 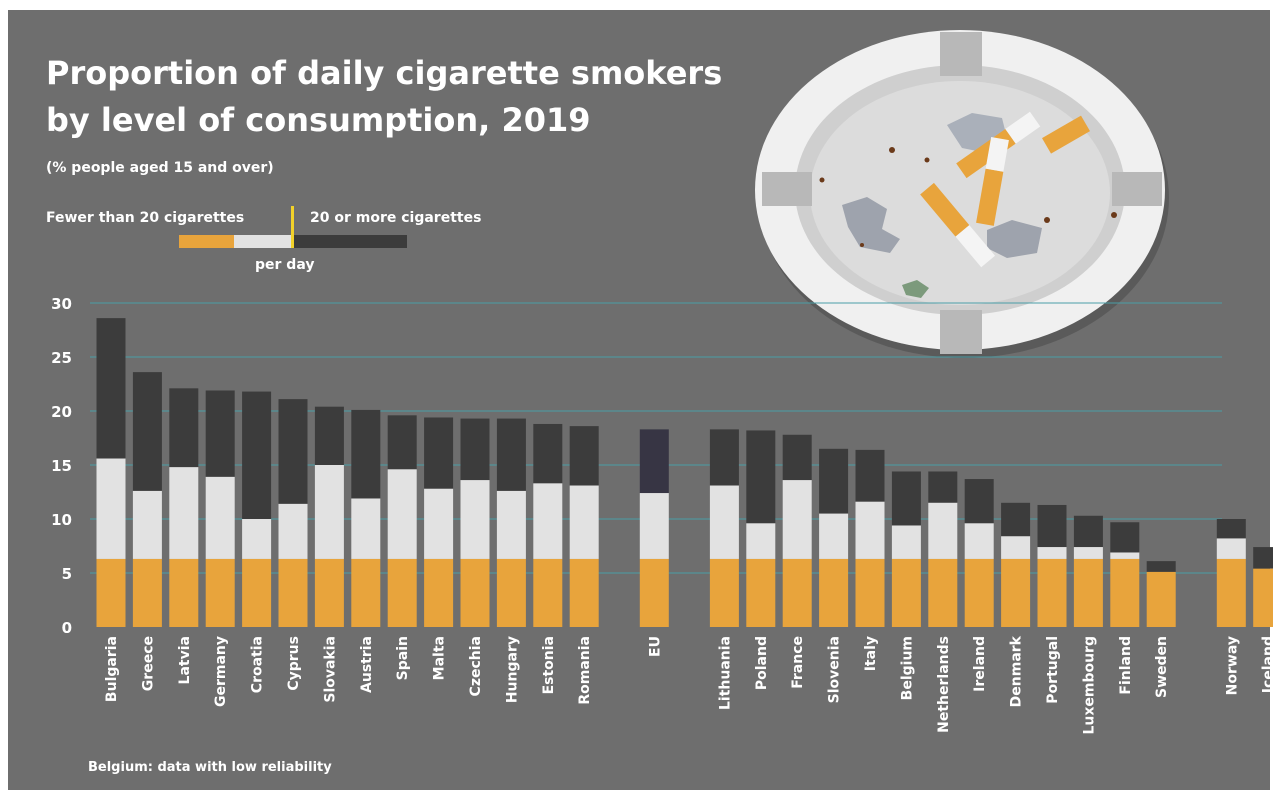 I want to click on x-tick-label: EU, so click(x=655, y=646).